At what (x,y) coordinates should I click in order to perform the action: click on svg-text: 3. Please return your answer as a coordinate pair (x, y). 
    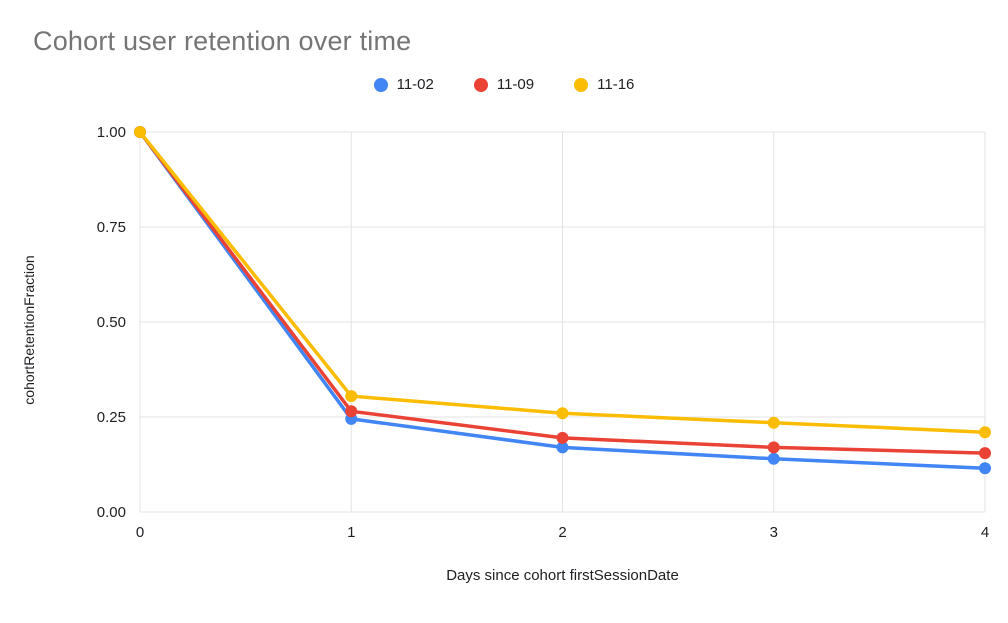
    Looking at the image, I should click on (774, 532).